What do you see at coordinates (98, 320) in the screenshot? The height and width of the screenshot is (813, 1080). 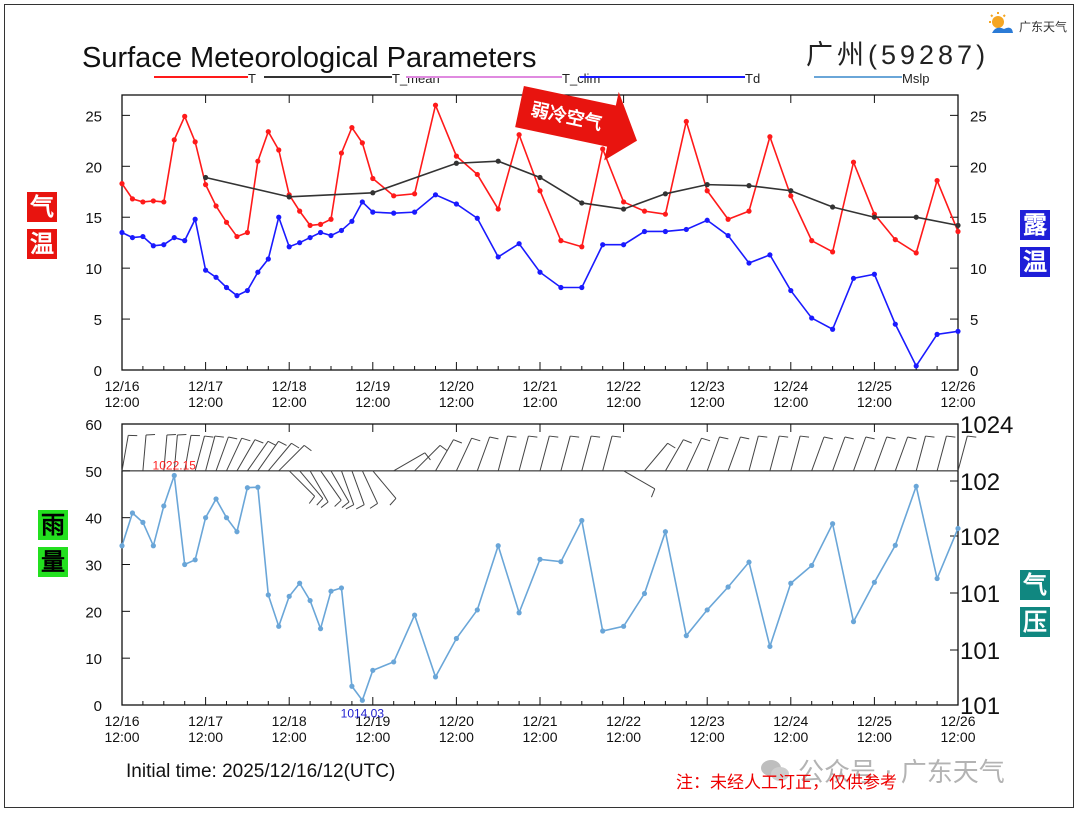 I see `y-tick-label: 5` at bounding box center [98, 320].